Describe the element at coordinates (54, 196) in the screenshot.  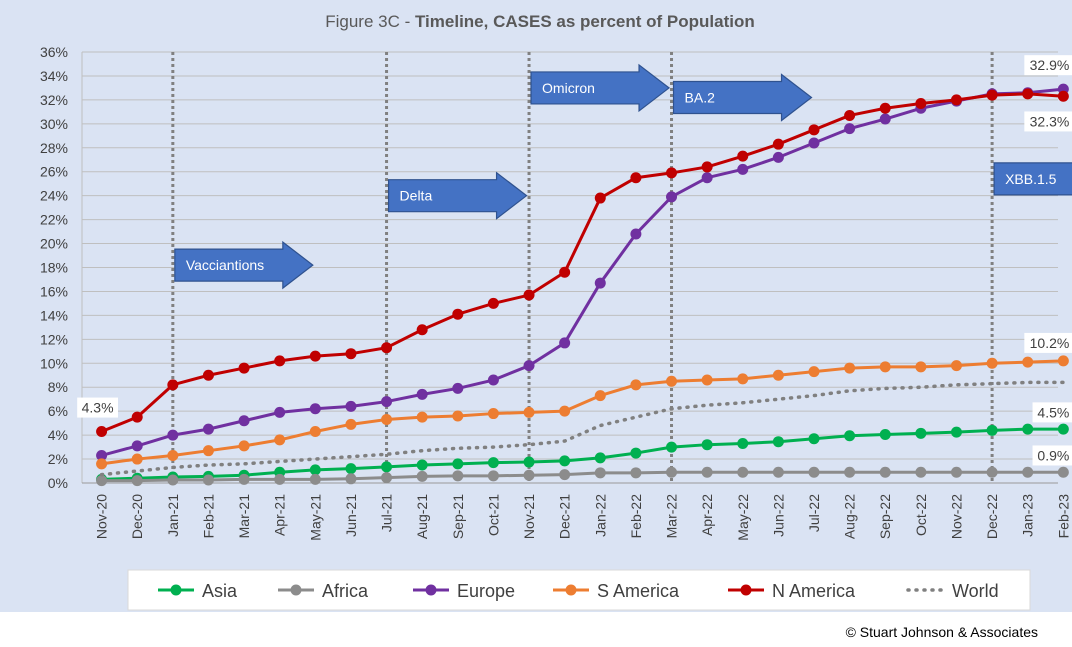
I see `y-tick-label: 24%` at that location.